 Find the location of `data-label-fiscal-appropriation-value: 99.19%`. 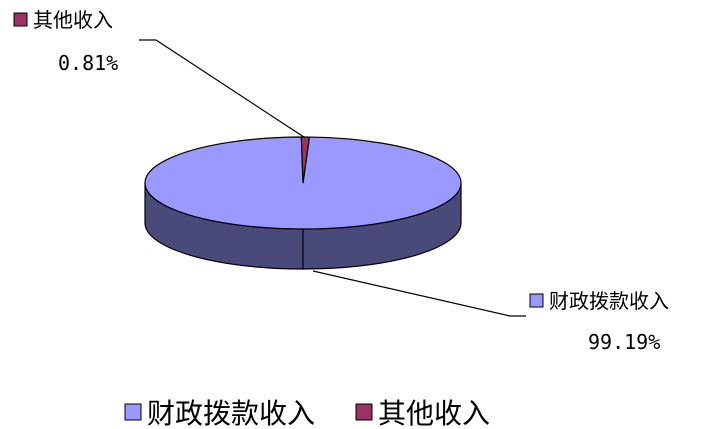

data-label-fiscal-appropriation-value: 99.19% is located at coordinates (624, 342).